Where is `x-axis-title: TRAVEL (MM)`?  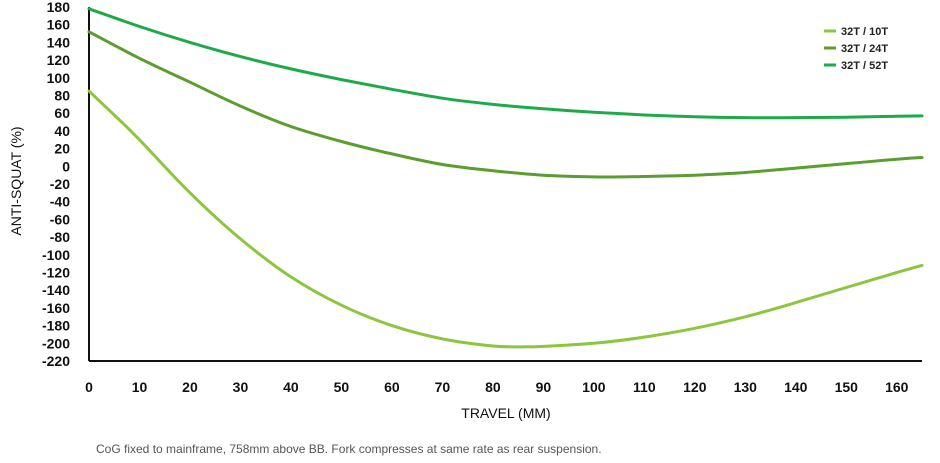 x-axis-title: TRAVEL (MM) is located at coordinates (505, 413).